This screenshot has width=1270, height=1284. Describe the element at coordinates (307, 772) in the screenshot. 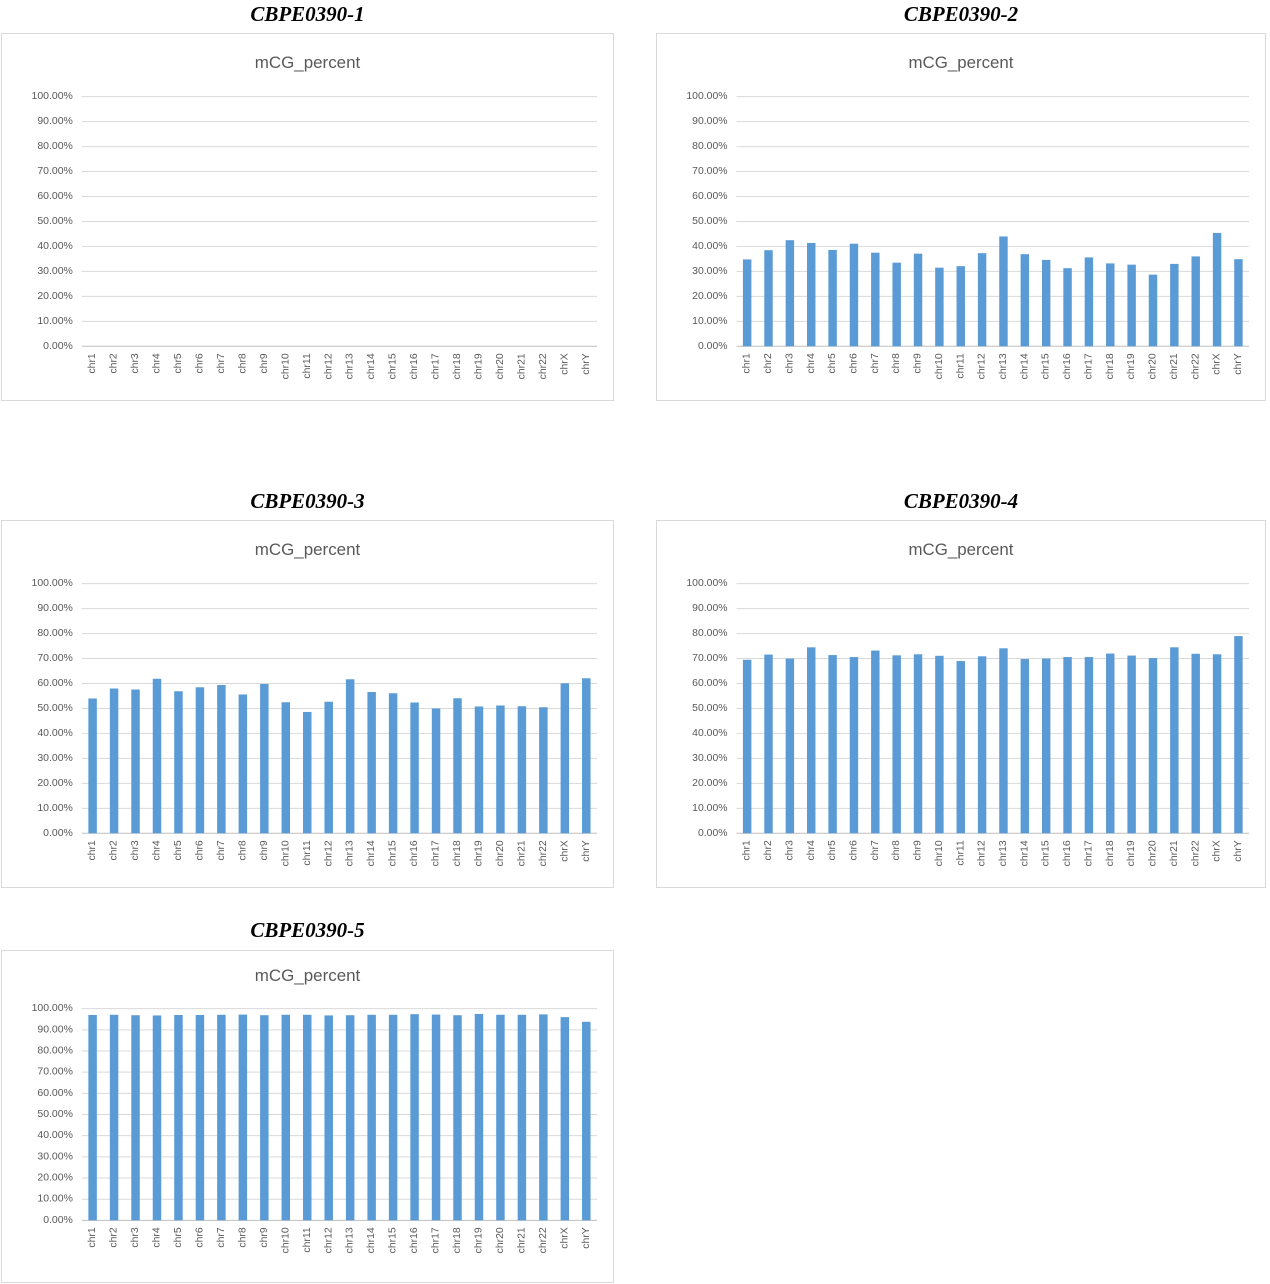

I see `bar-chr11` at that location.